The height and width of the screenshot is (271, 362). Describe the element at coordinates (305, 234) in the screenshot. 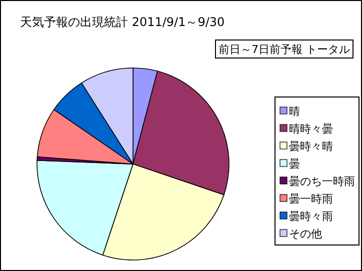

I see `legend-label: その他` at that location.